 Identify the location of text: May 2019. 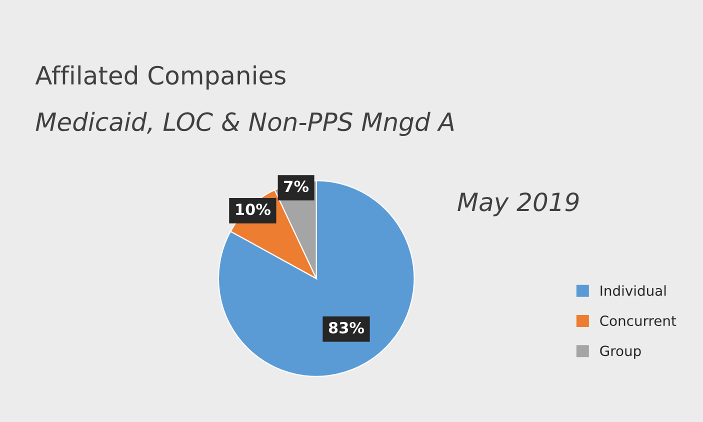
(518, 204).